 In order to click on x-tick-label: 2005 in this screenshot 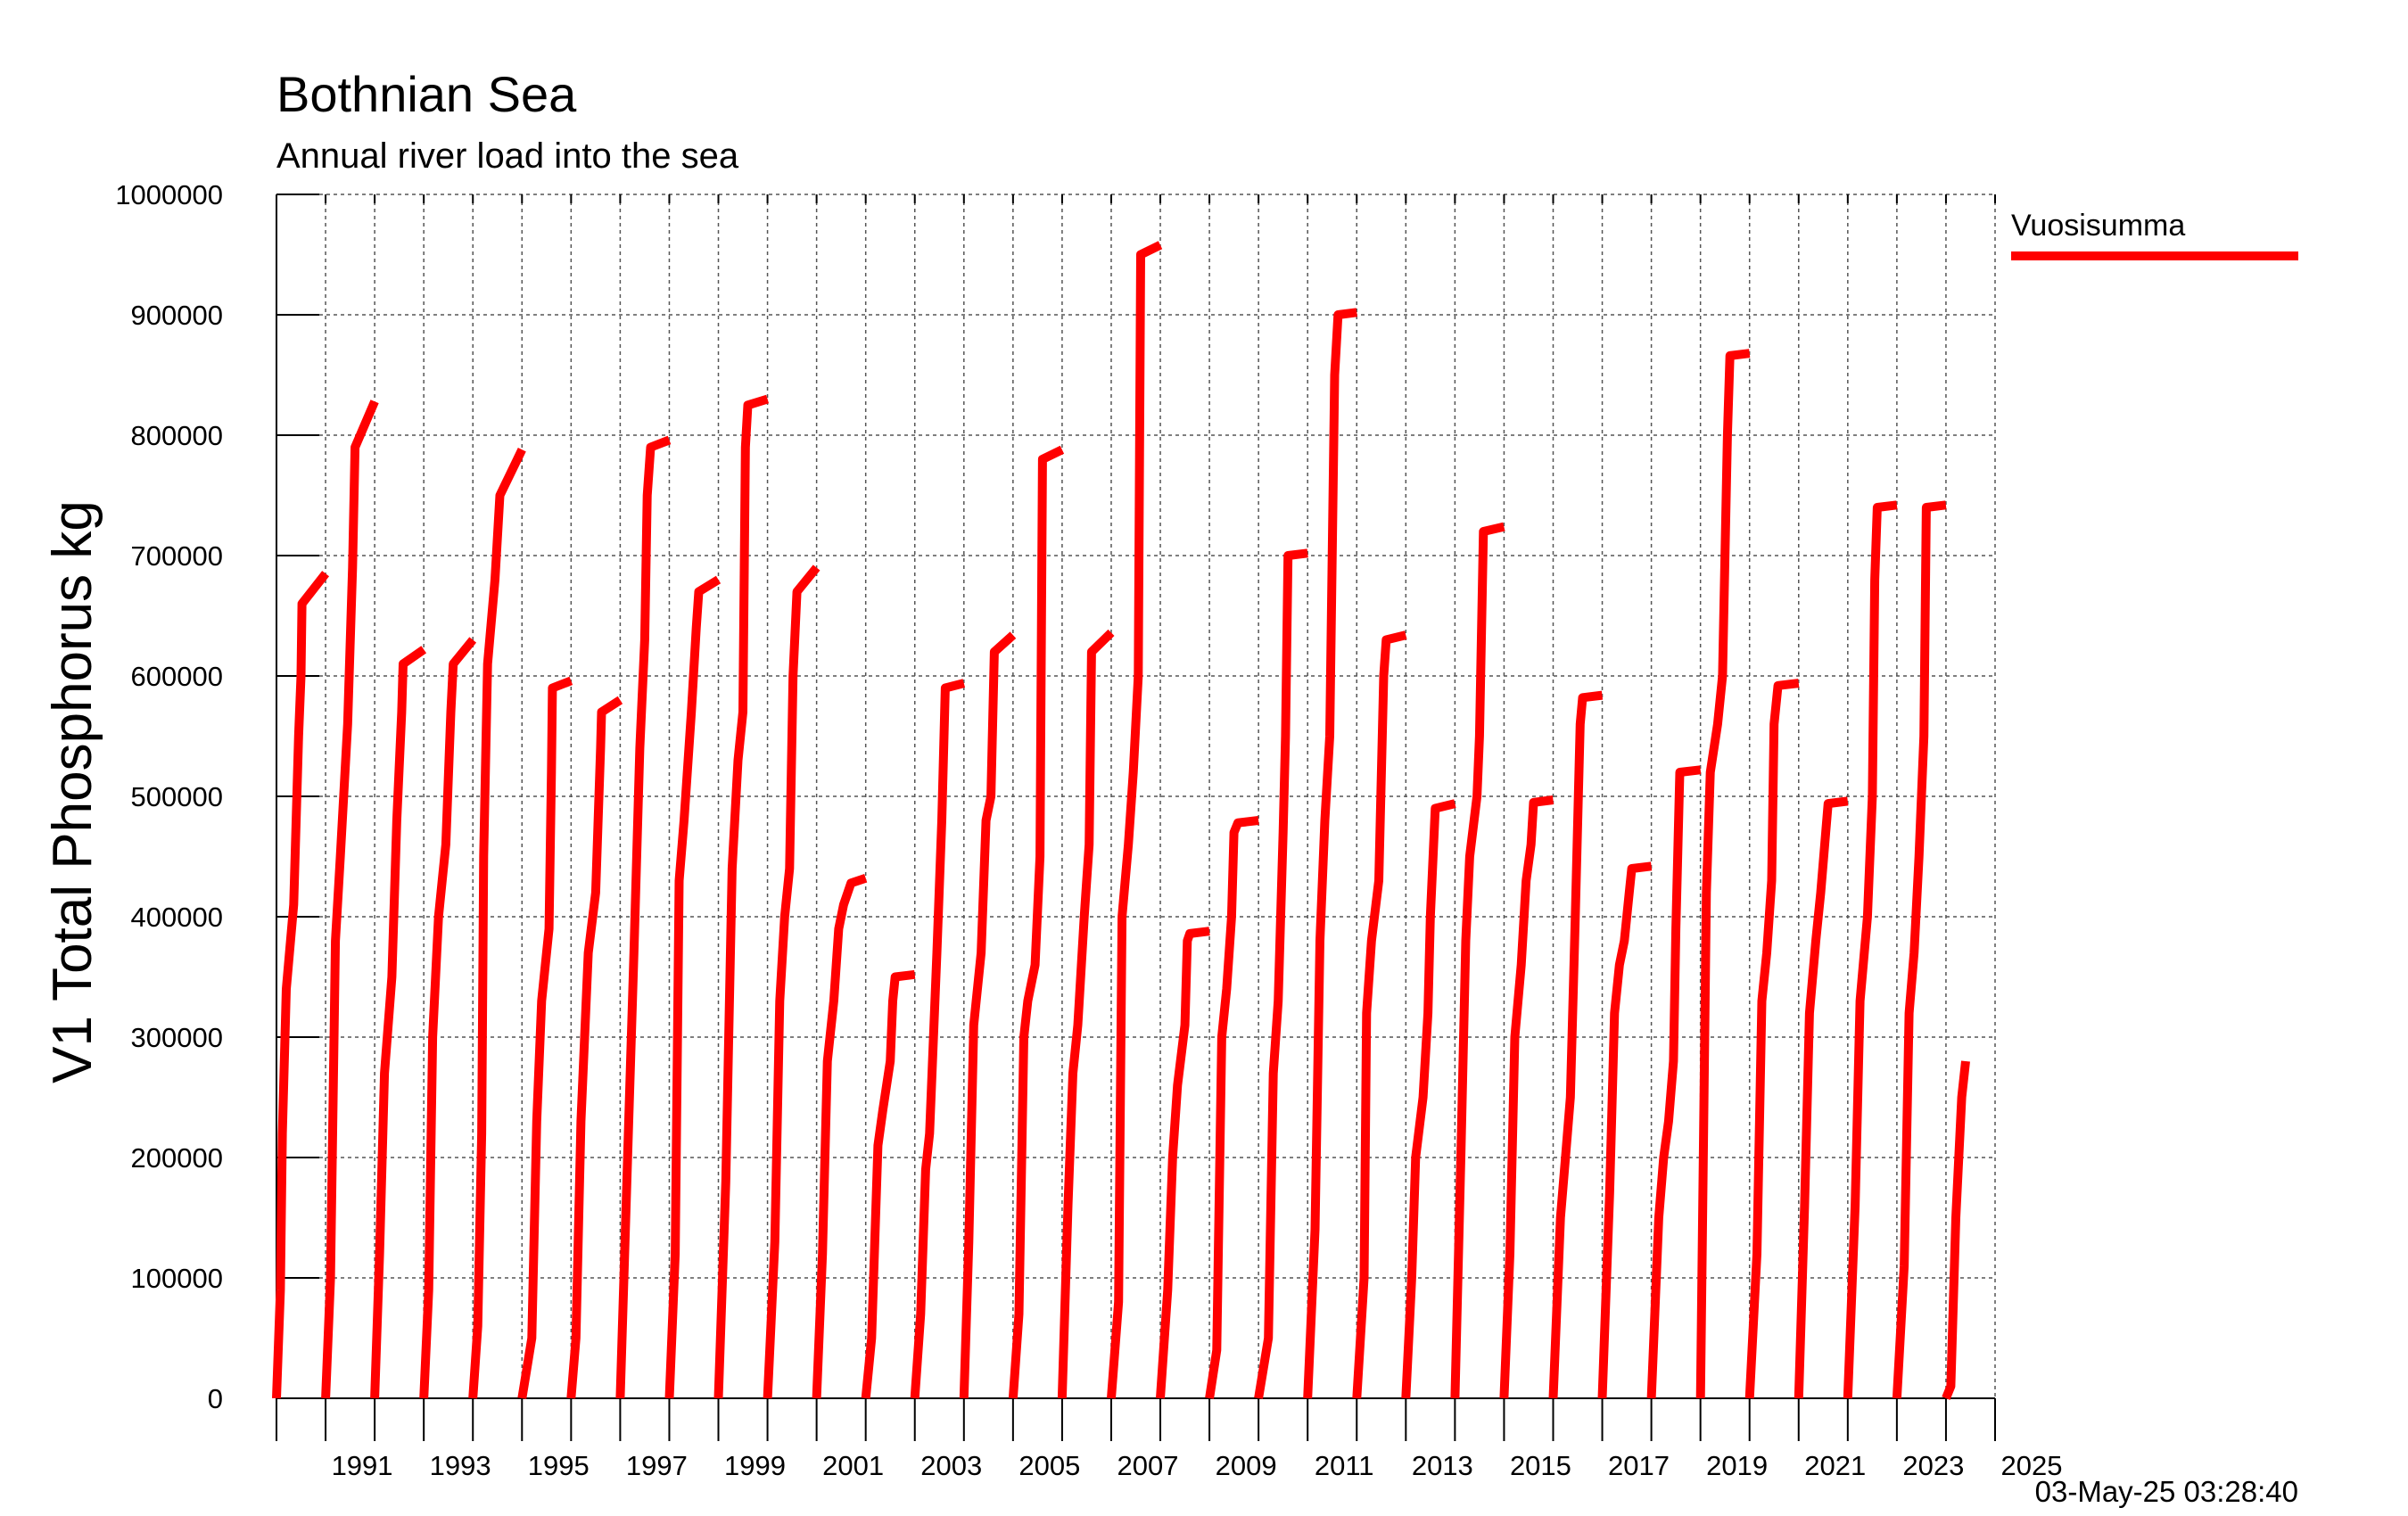, I will do `click(1049, 1465)`.